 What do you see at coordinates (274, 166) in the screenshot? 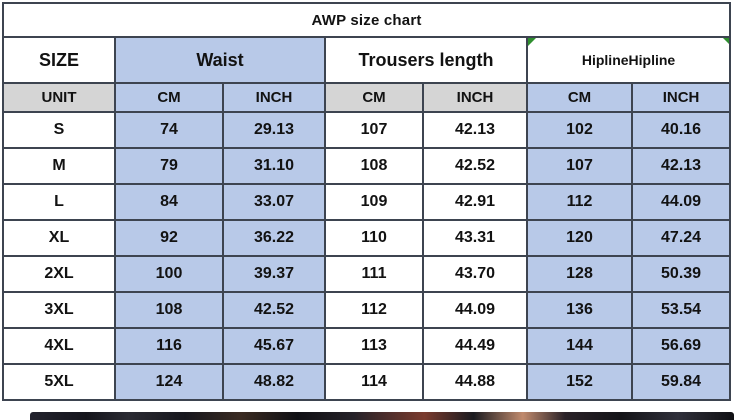
I see `value-cell: 31.10` at bounding box center [274, 166].